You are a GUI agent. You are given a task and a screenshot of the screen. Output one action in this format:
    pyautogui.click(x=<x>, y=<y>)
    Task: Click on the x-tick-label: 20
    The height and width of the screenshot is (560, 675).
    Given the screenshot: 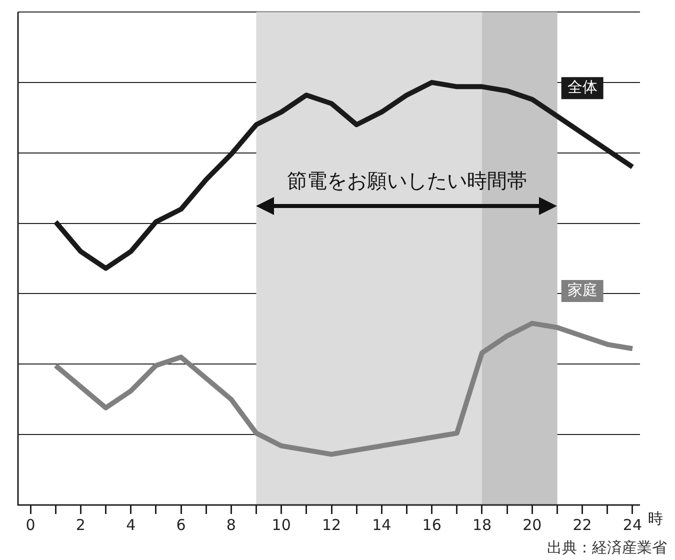 What is the action you would take?
    pyautogui.click(x=532, y=525)
    